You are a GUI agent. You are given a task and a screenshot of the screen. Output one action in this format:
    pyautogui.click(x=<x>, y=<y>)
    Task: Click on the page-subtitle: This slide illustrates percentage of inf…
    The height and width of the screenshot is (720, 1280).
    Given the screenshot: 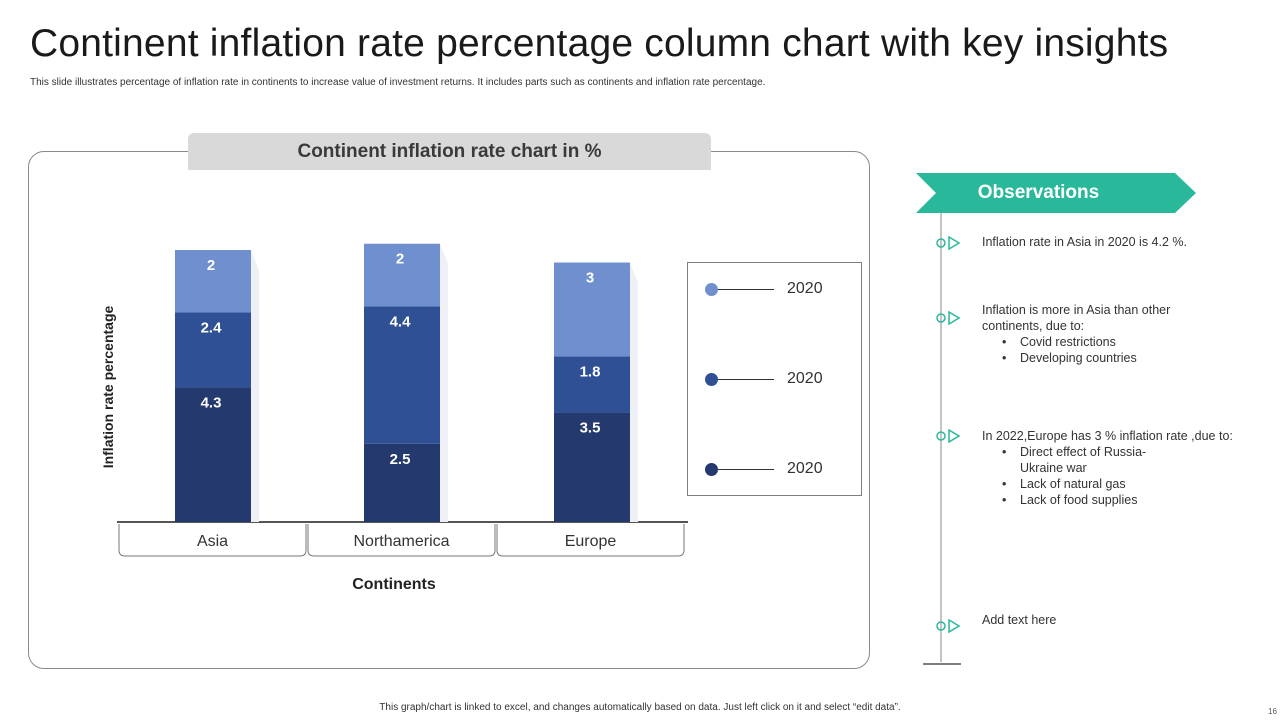 What is the action you would take?
    pyautogui.click(x=398, y=82)
    